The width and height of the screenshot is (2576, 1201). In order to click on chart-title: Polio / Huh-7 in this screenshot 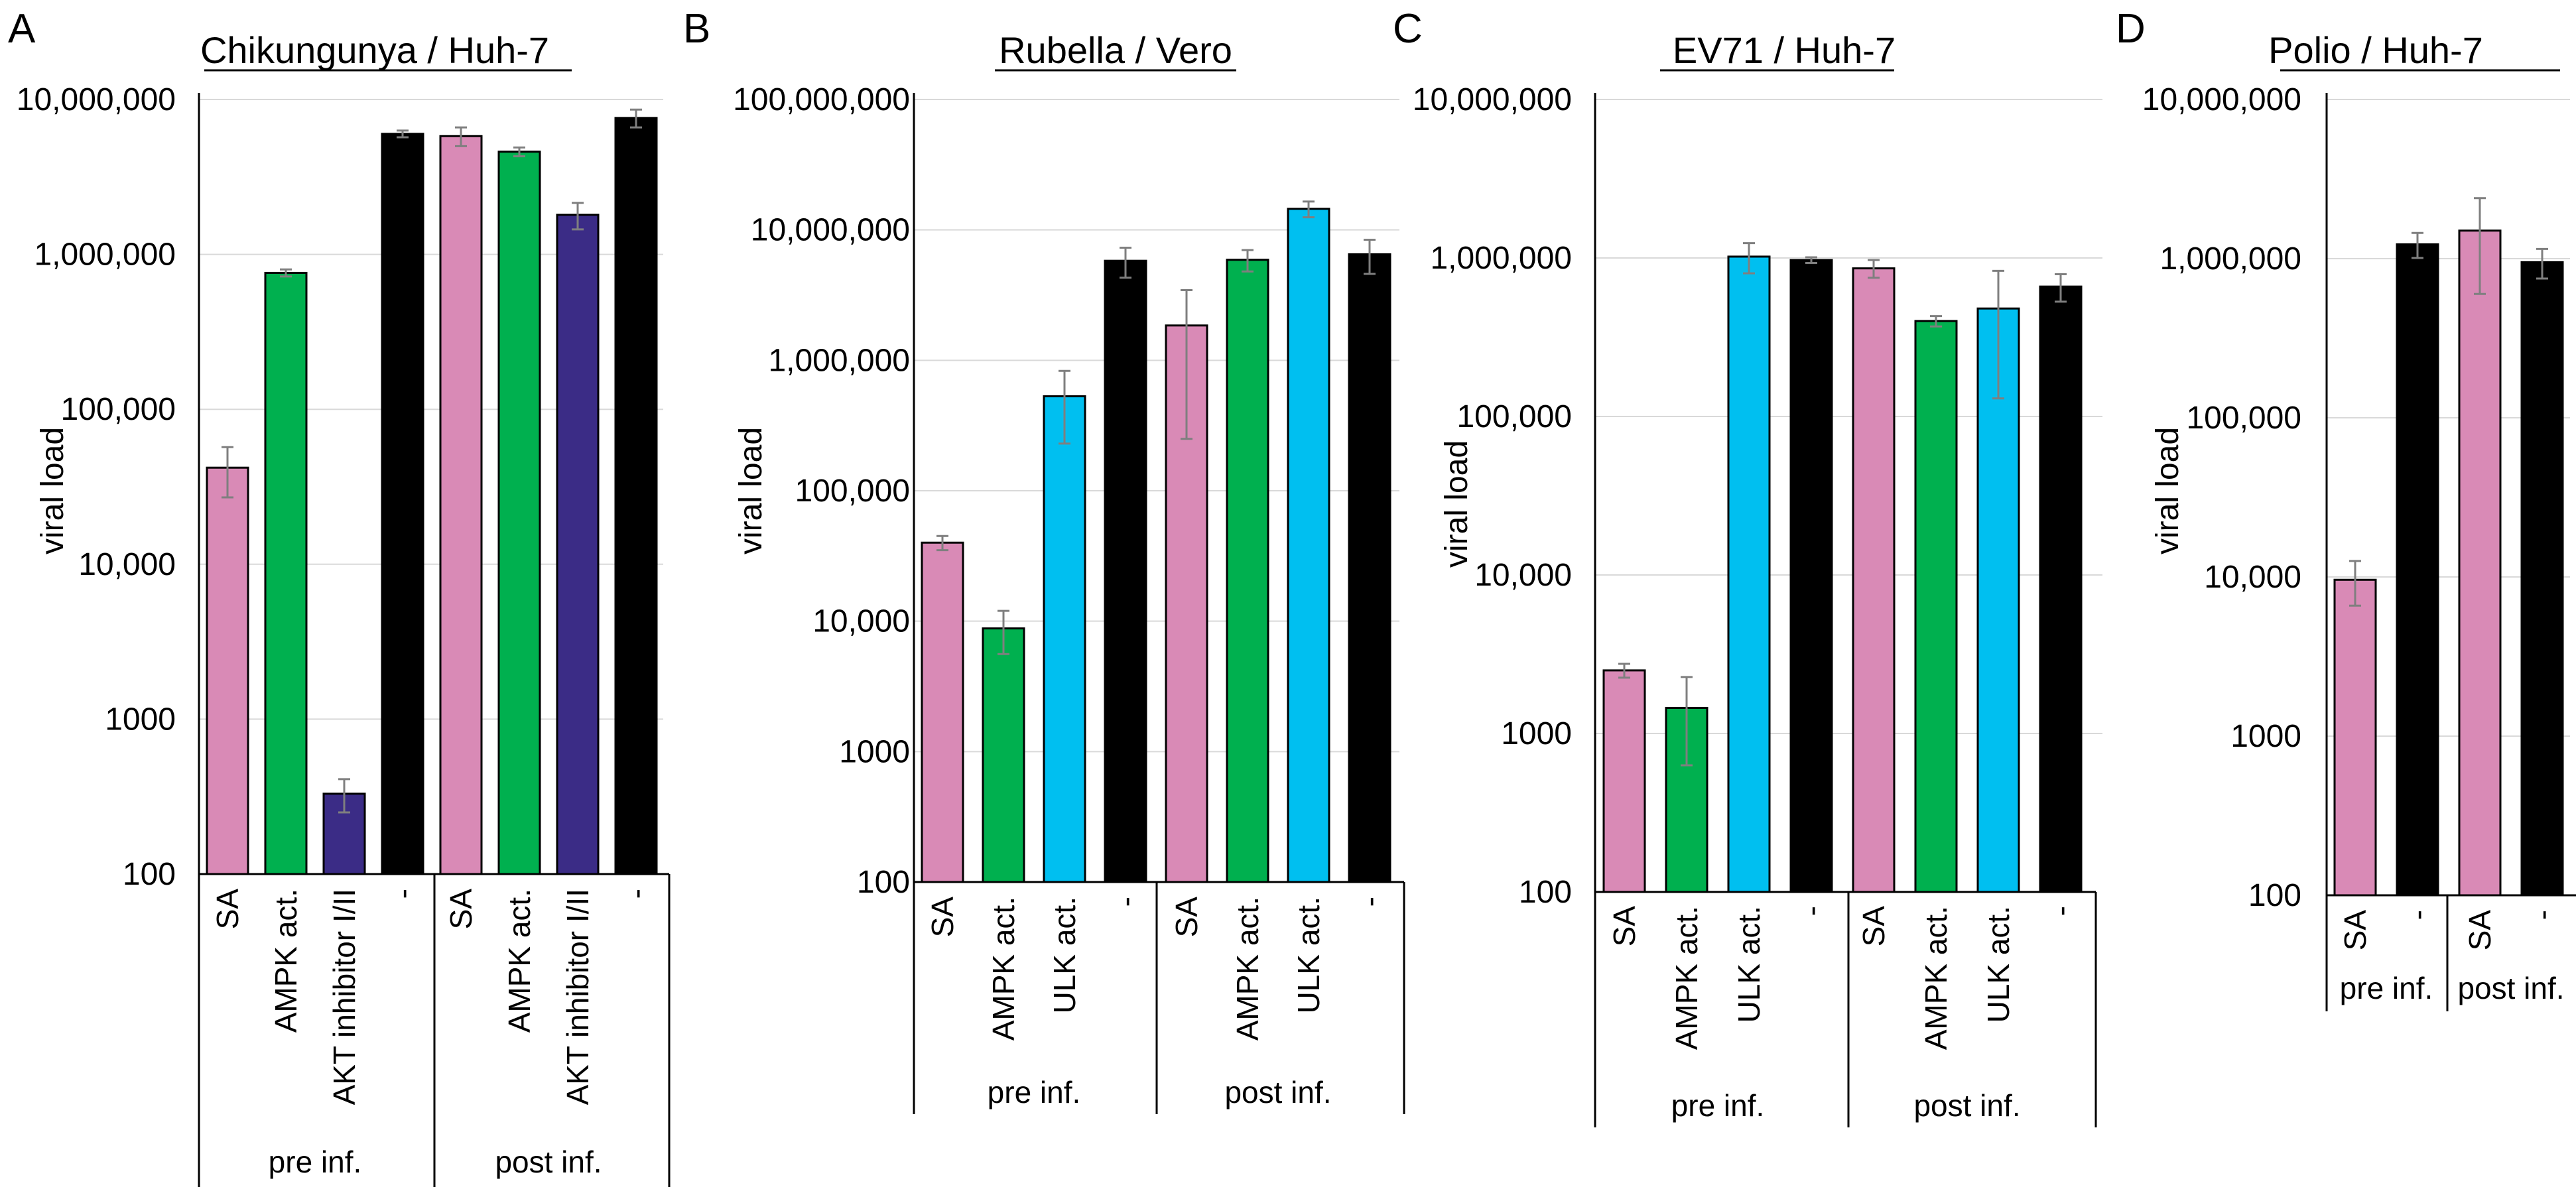, I will do `click(2376, 50)`.